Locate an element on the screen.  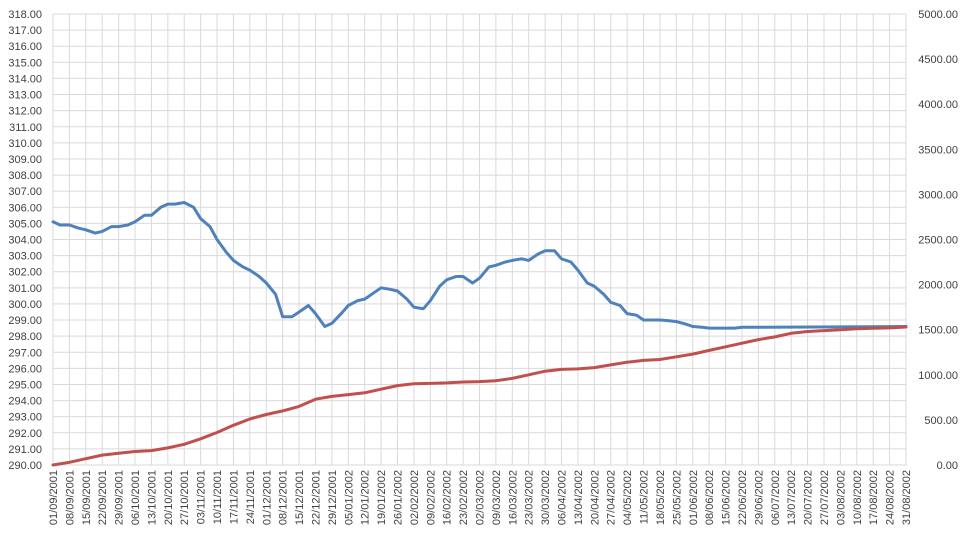
x-tick-label: 08/06/2002 is located at coordinates (710, 497).